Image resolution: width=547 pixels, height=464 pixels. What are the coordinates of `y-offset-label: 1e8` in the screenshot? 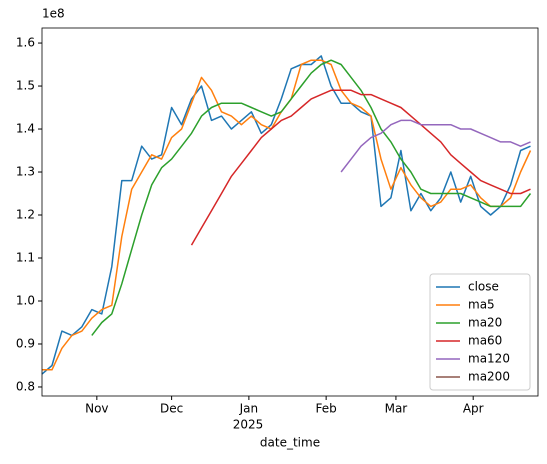 It's located at (53, 14).